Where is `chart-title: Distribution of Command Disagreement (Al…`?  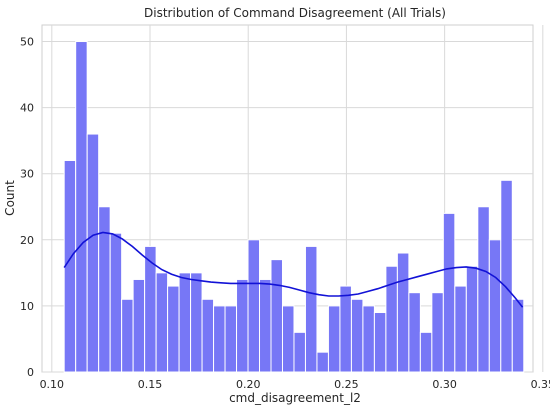
chart-title: Distribution of Command Disagreement (Al… is located at coordinates (295, 13).